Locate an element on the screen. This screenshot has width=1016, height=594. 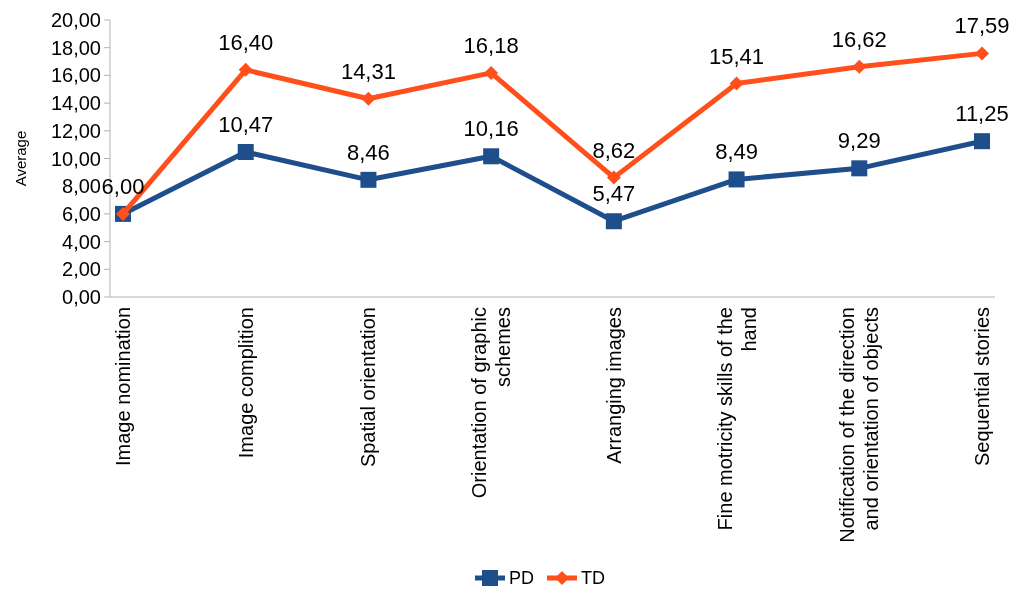
y-tick-label: 10,00 is located at coordinates (75, 158).